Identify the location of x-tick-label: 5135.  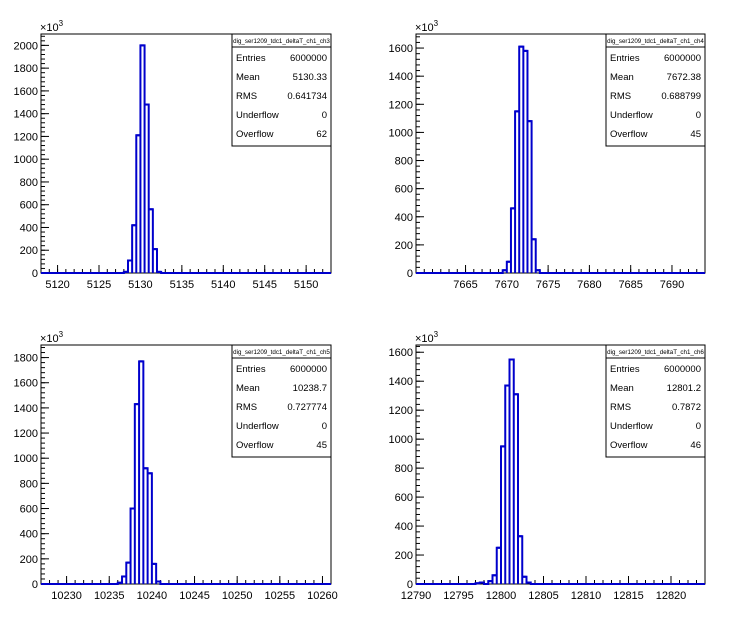
(182, 285).